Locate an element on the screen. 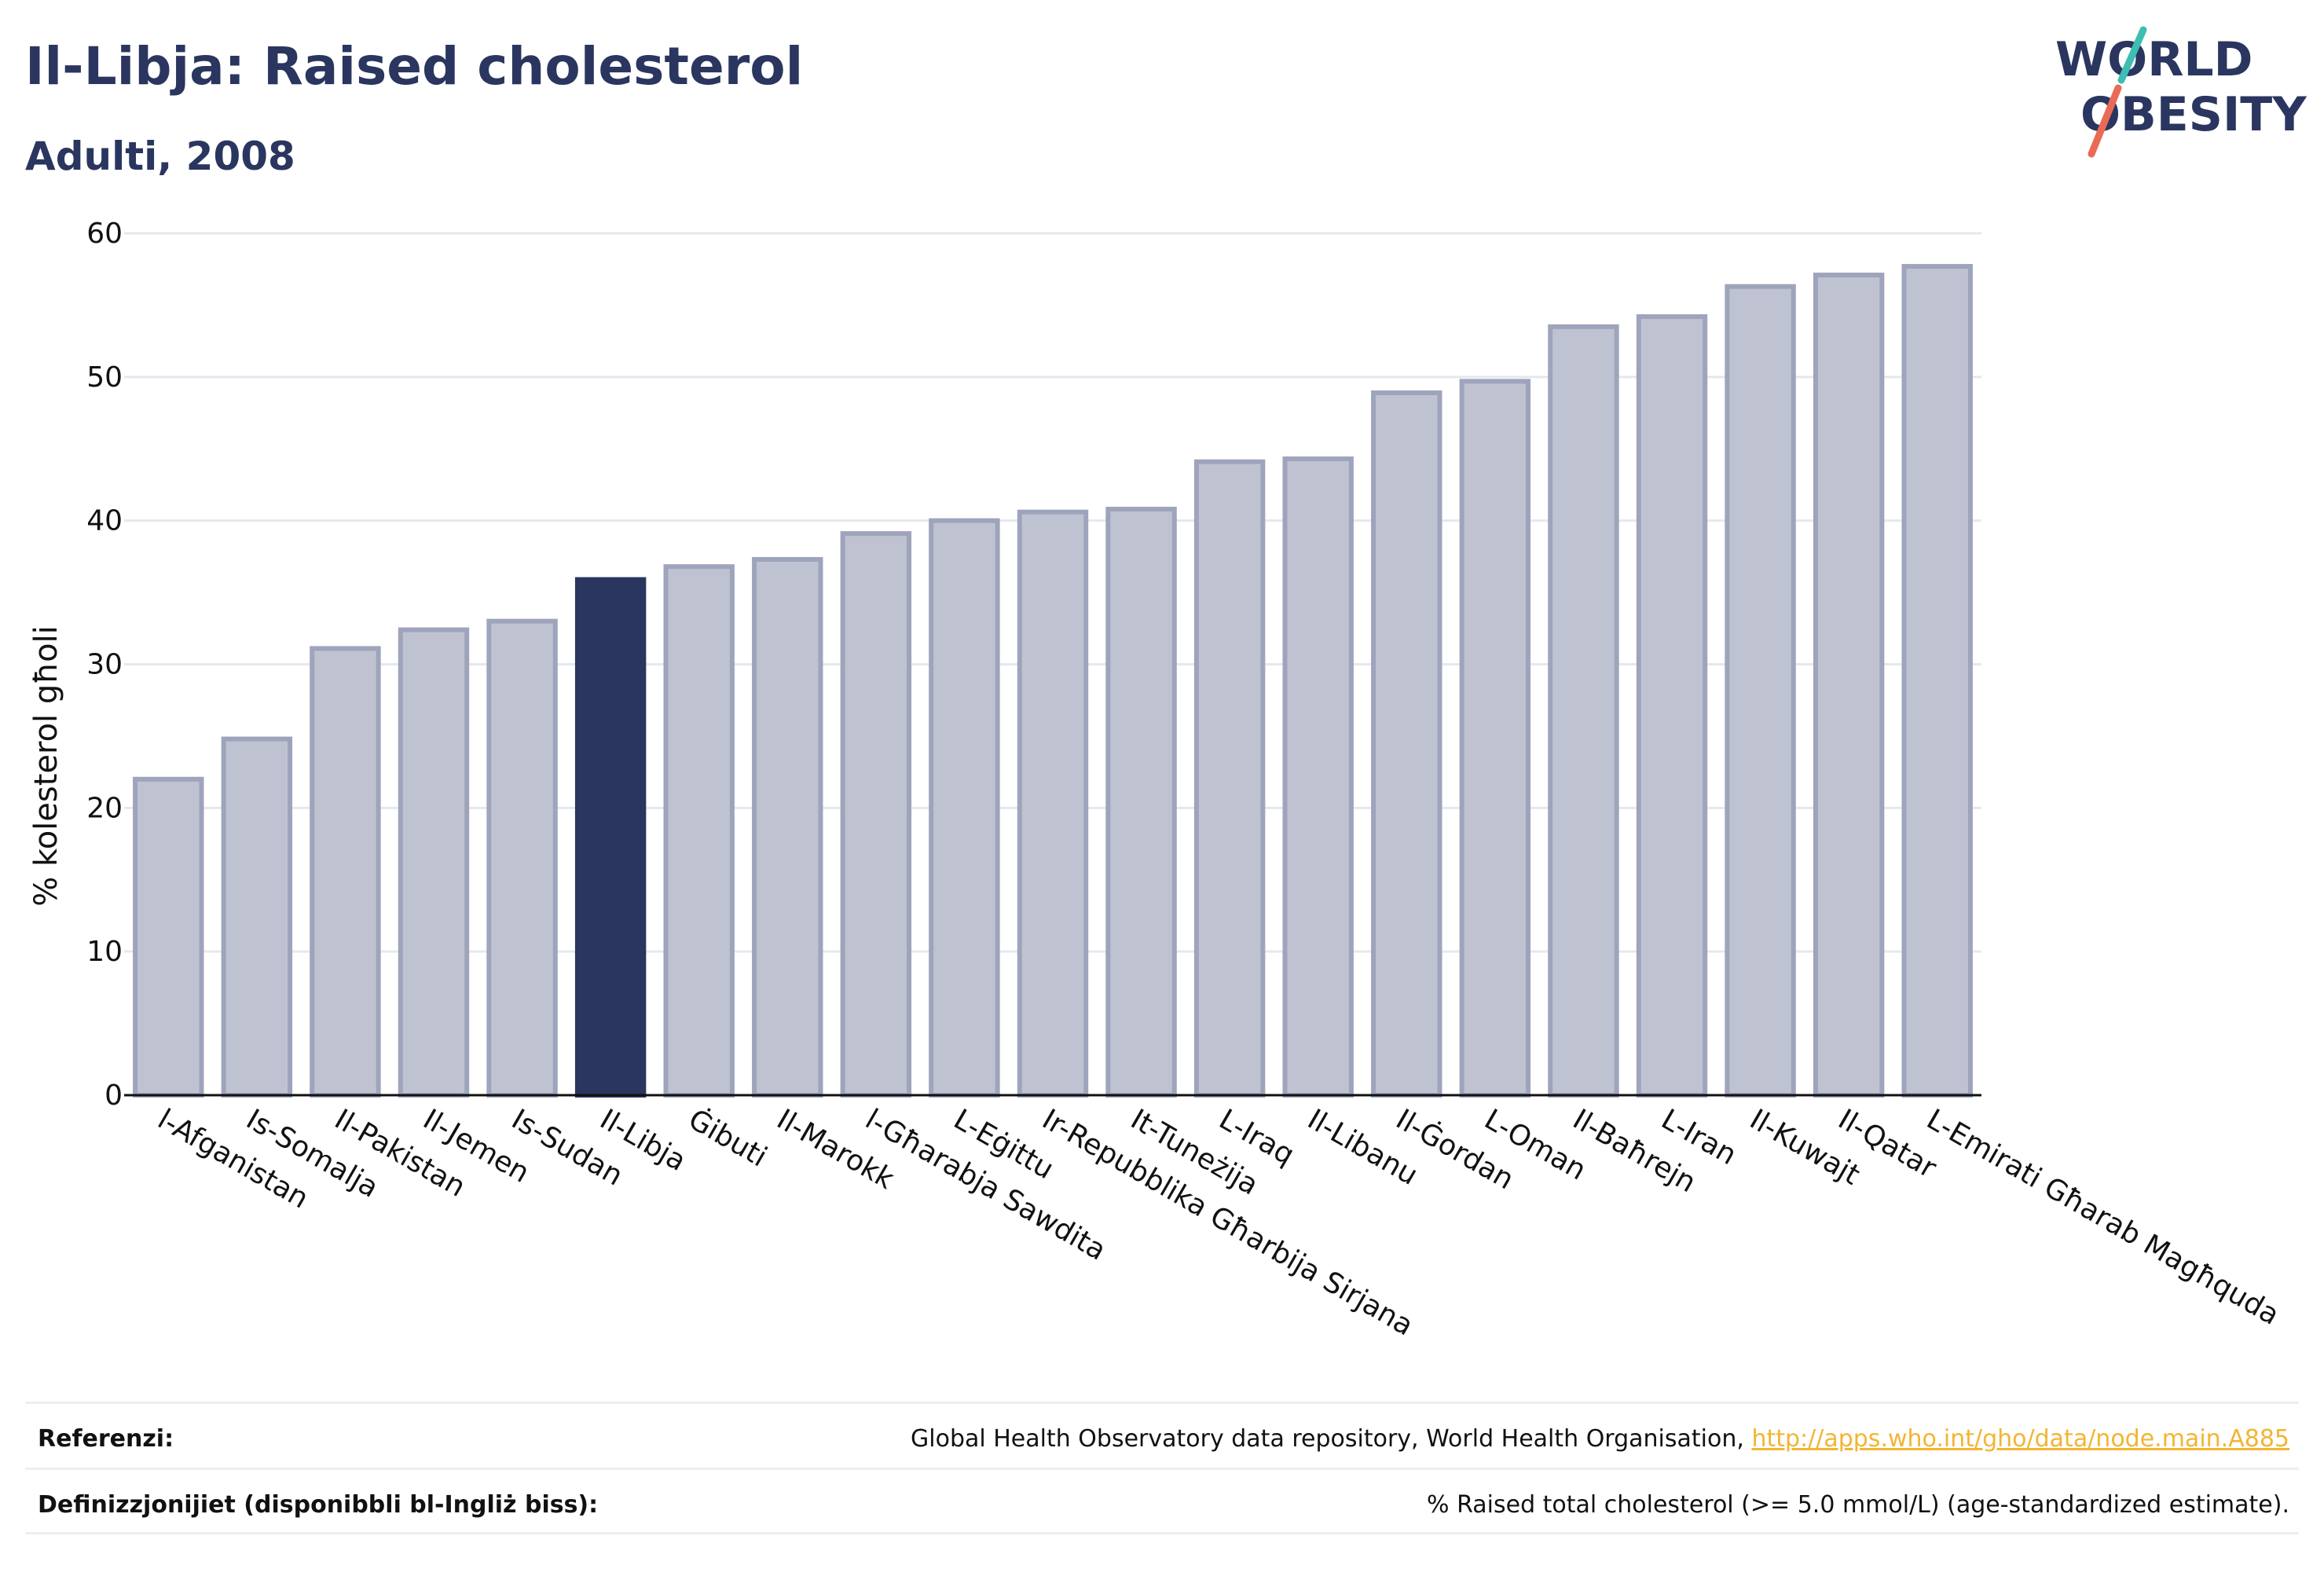  y-tick-label: 30 is located at coordinates (104, 665).